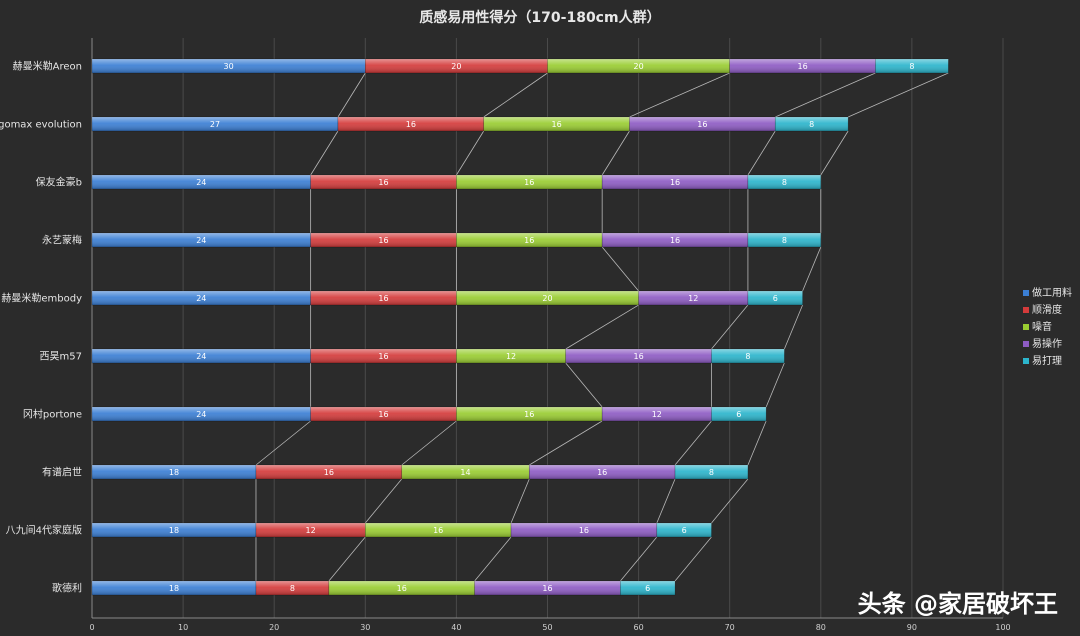  Describe the element at coordinates (62, 472) in the screenshot. I see `category-label: 有谱启世` at that location.